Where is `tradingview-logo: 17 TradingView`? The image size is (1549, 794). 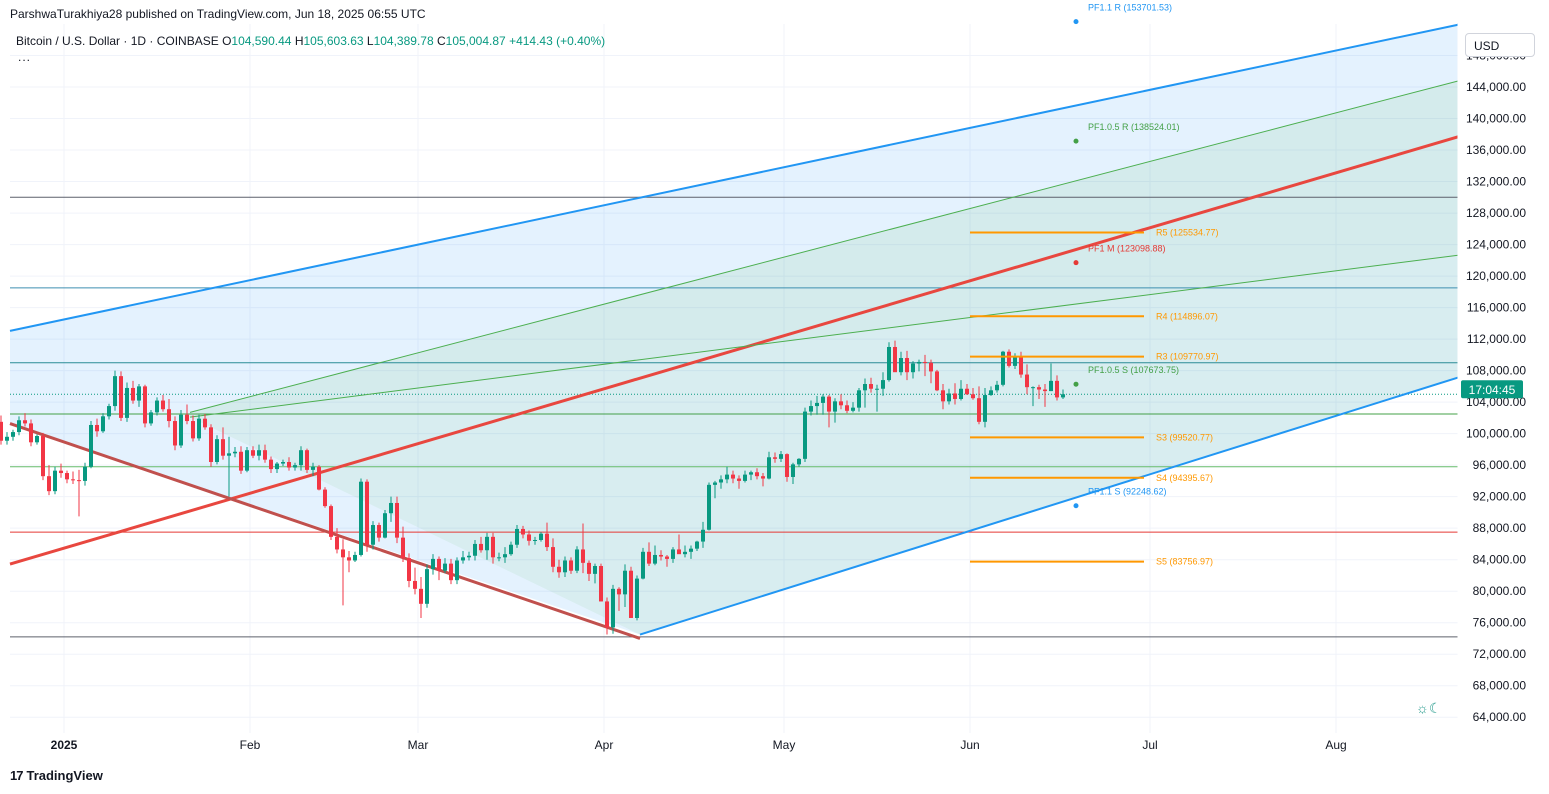
tradingview-logo: 17 TradingView is located at coordinates (56, 775).